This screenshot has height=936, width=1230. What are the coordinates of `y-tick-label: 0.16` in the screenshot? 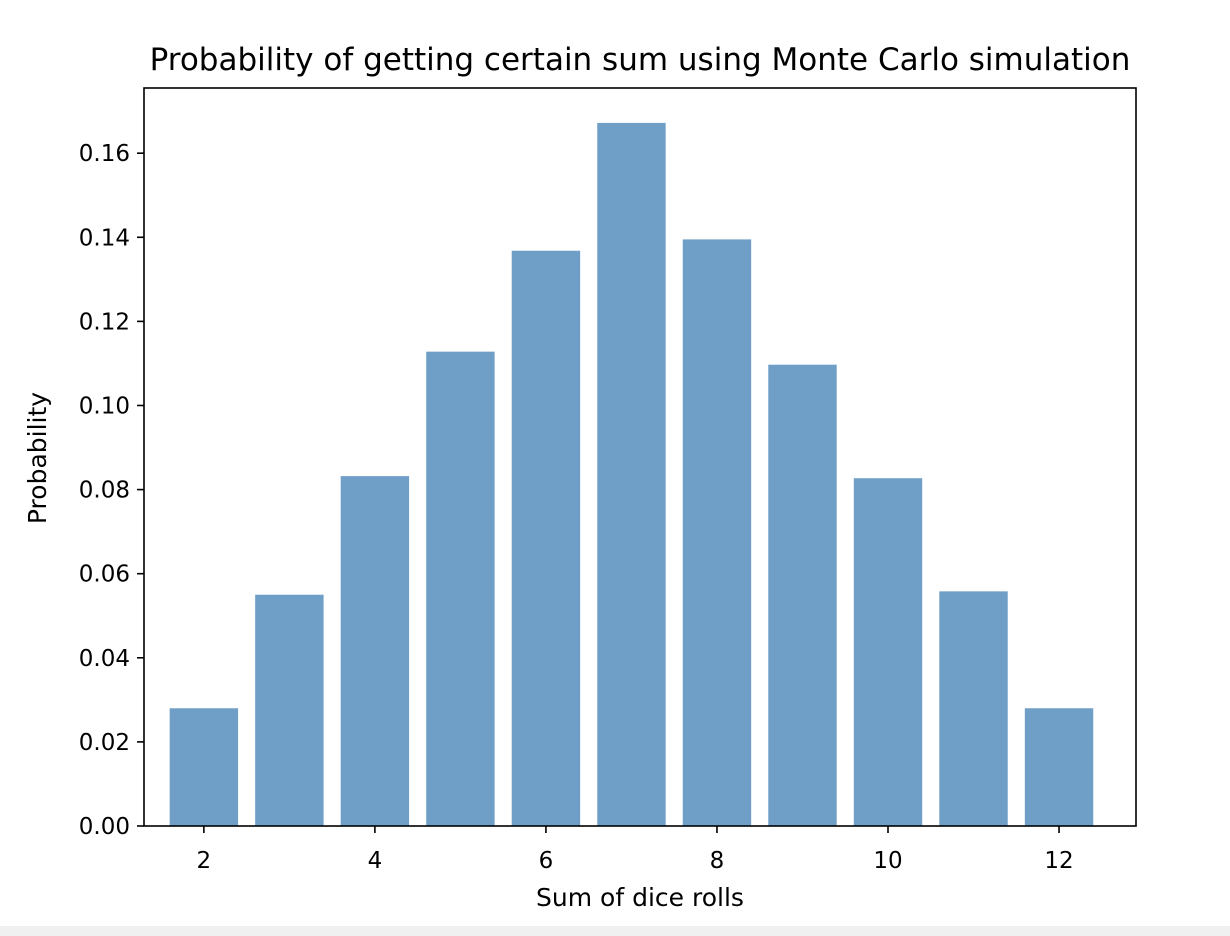 It's located at (104, 154).